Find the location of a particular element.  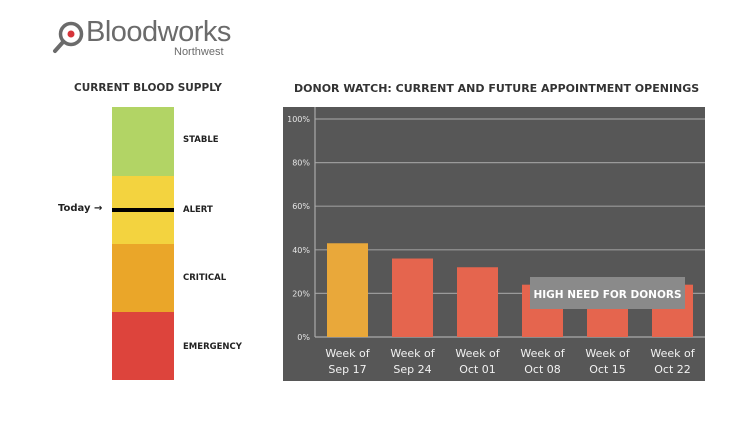

y-tick-label: 80% is located at coordinates (301, 163).